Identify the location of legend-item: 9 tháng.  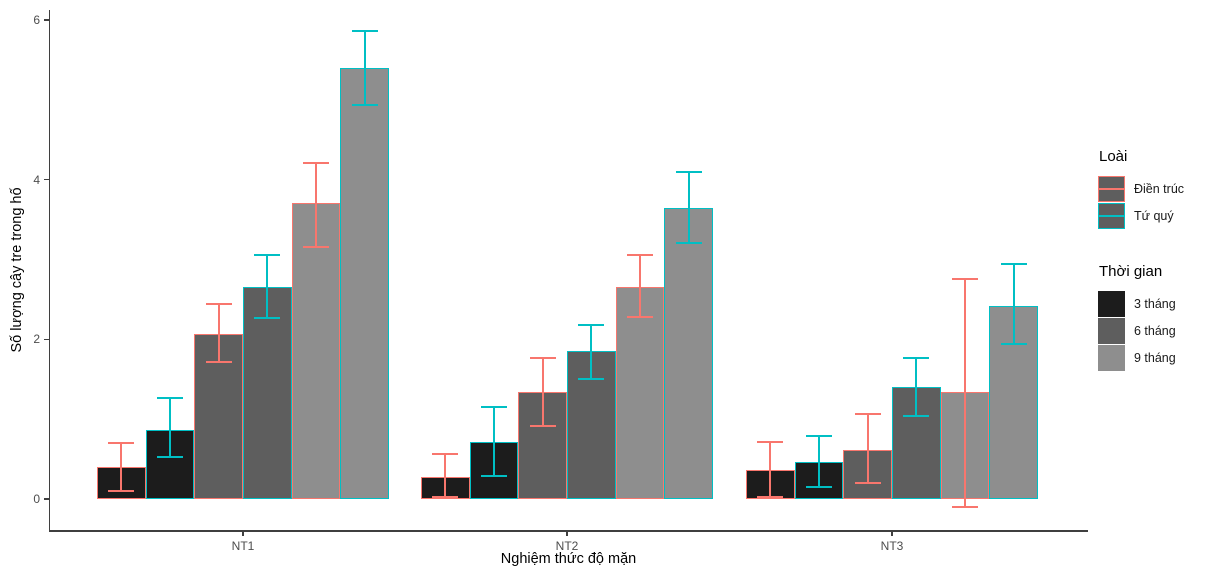
(1165, 357).